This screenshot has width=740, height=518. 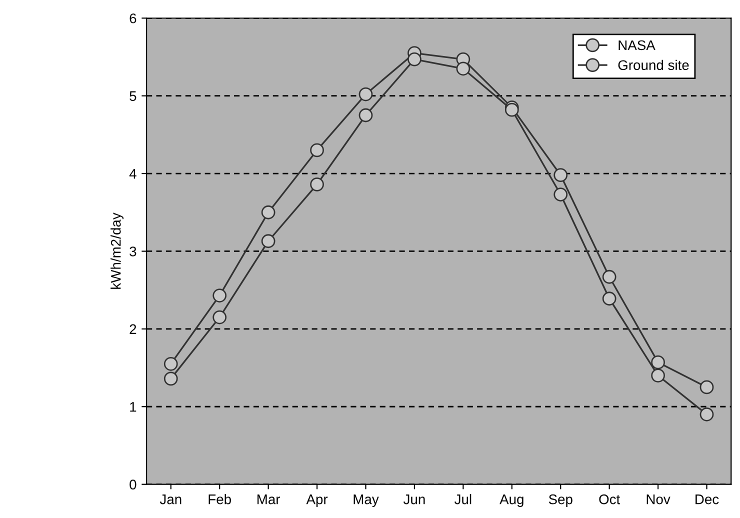 I want to click on y-tick-label: 3, so click(x=133, y=251).